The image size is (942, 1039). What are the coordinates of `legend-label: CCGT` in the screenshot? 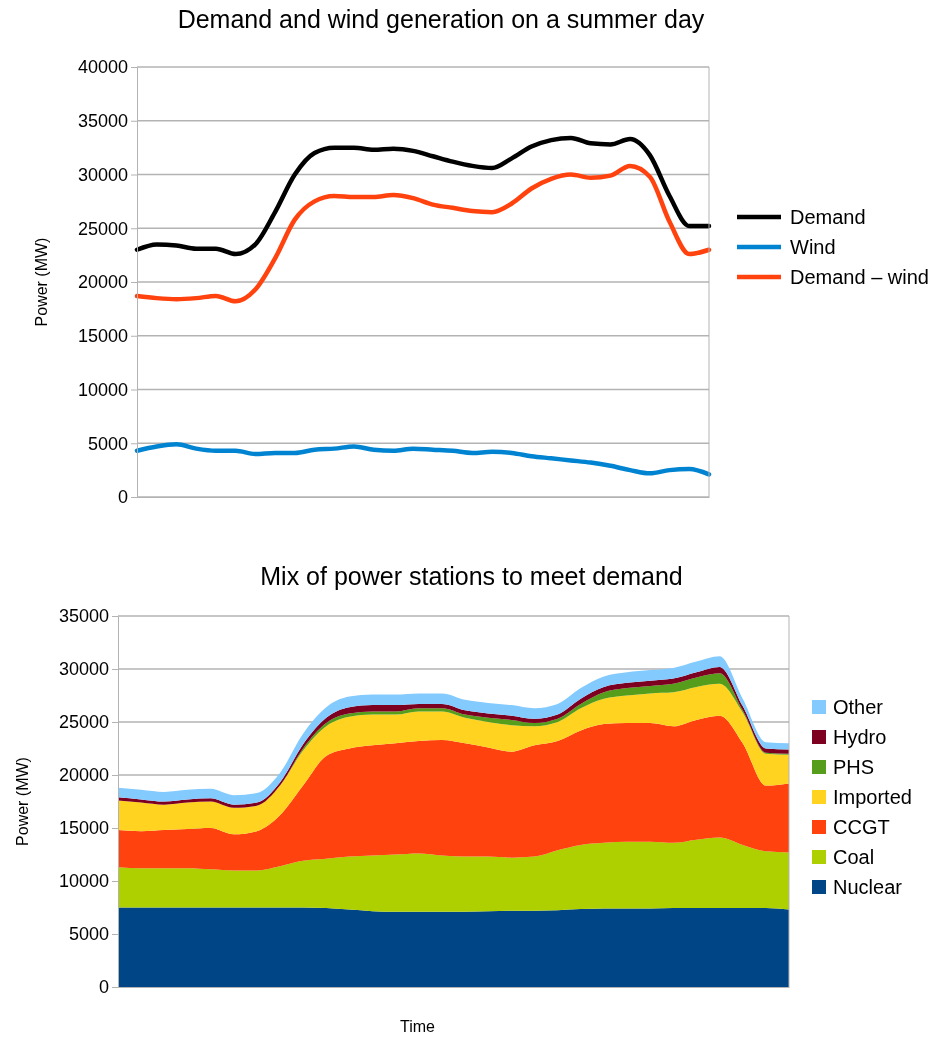 It's located at (861, 827).